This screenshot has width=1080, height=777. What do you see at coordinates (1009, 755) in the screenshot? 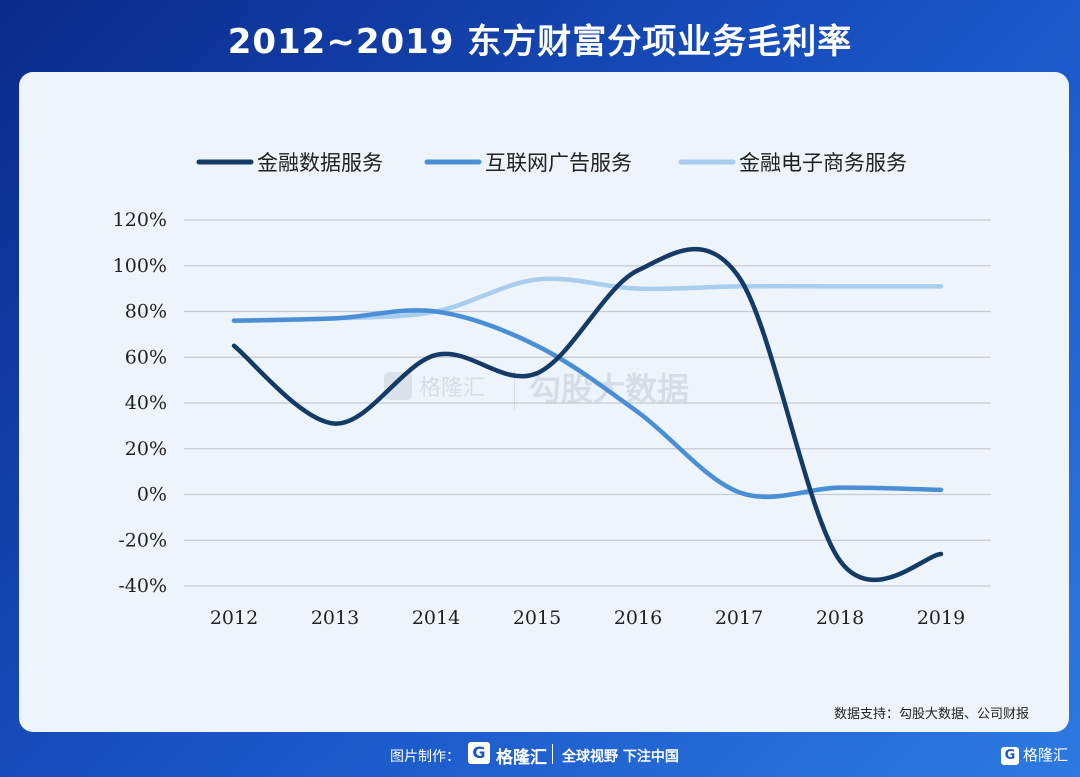
I see `corner-logo-icon: G` at bounding box center [1009, 755].